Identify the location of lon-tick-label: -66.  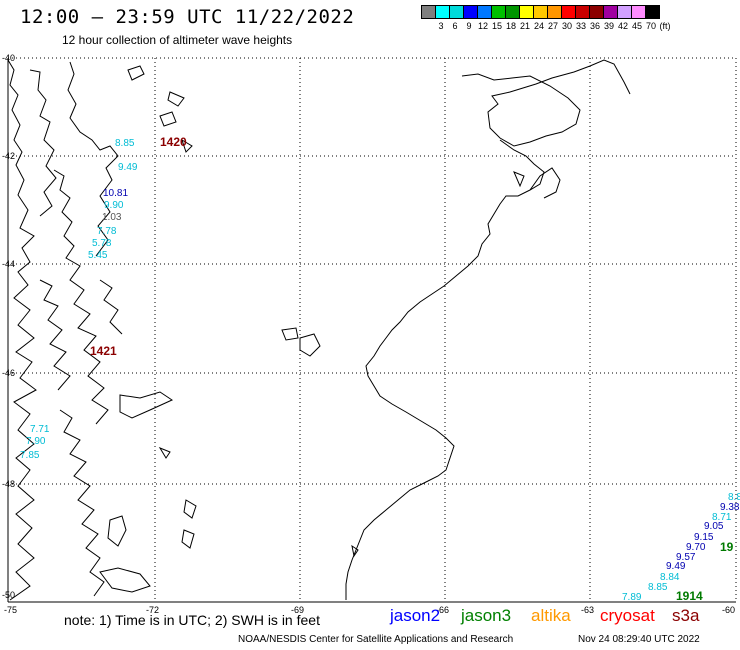
(442, 610).